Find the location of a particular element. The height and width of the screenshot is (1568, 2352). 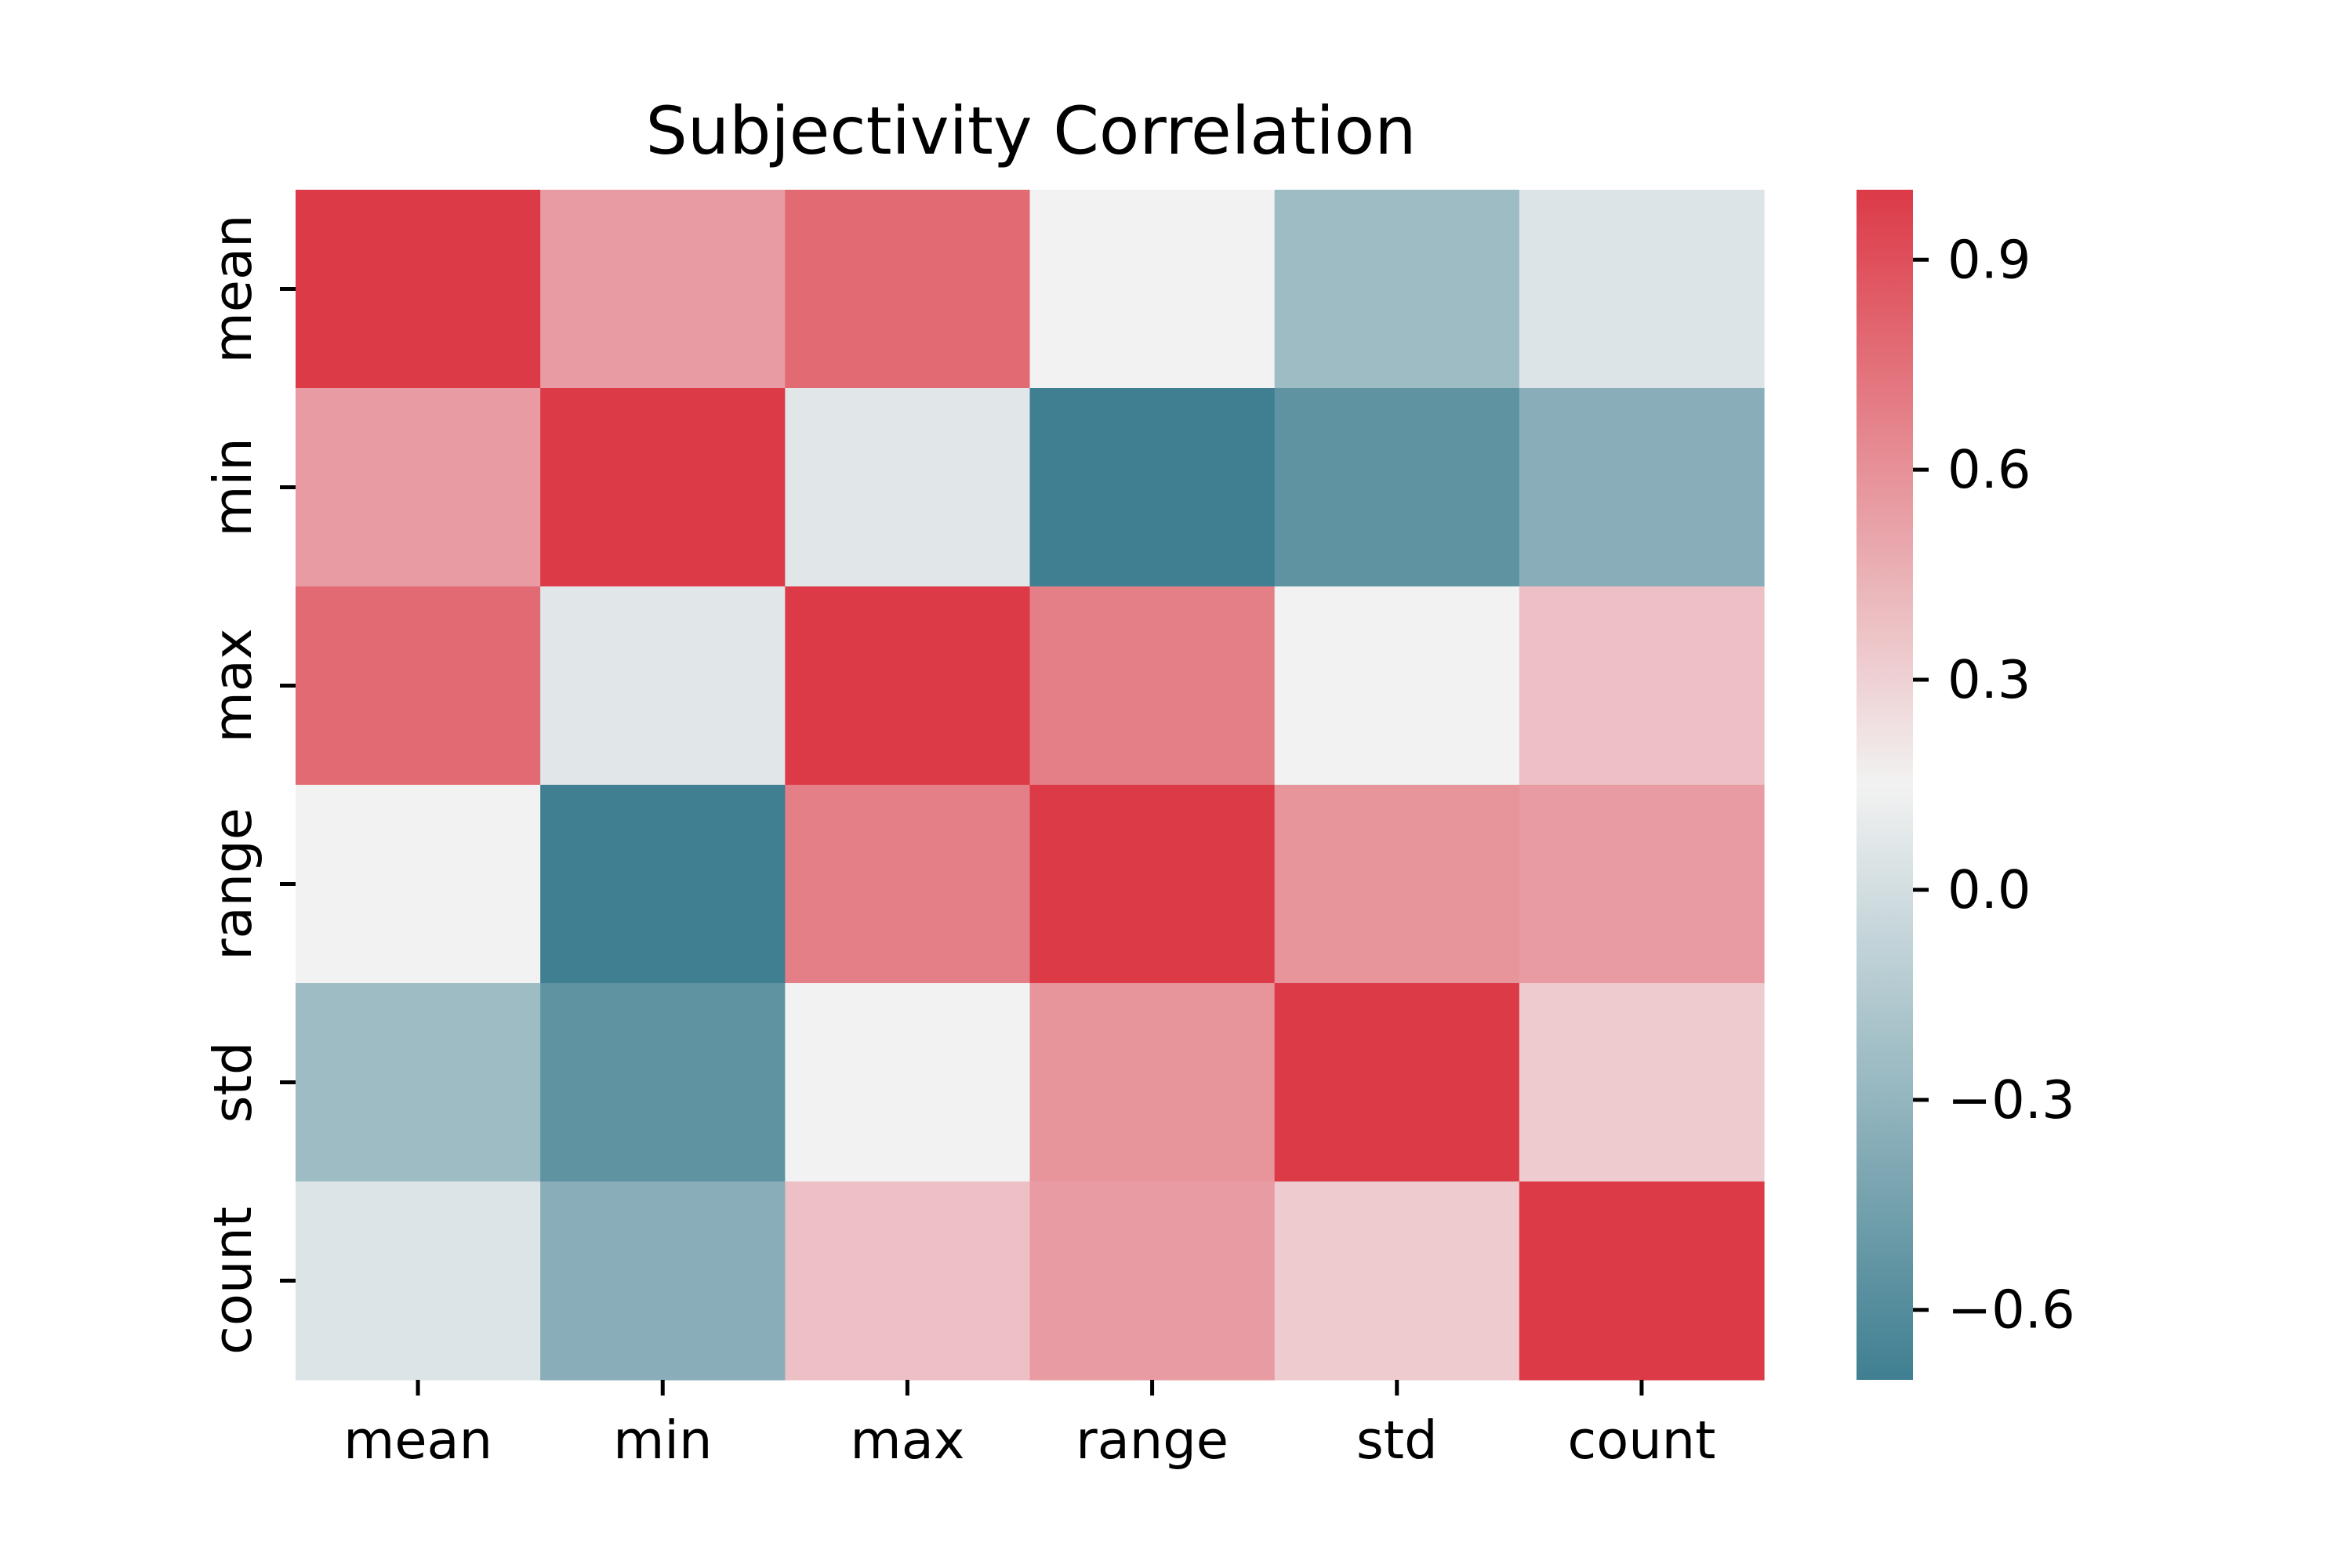

heatmap-cell-min-count is located at coordinates (1642, 487).